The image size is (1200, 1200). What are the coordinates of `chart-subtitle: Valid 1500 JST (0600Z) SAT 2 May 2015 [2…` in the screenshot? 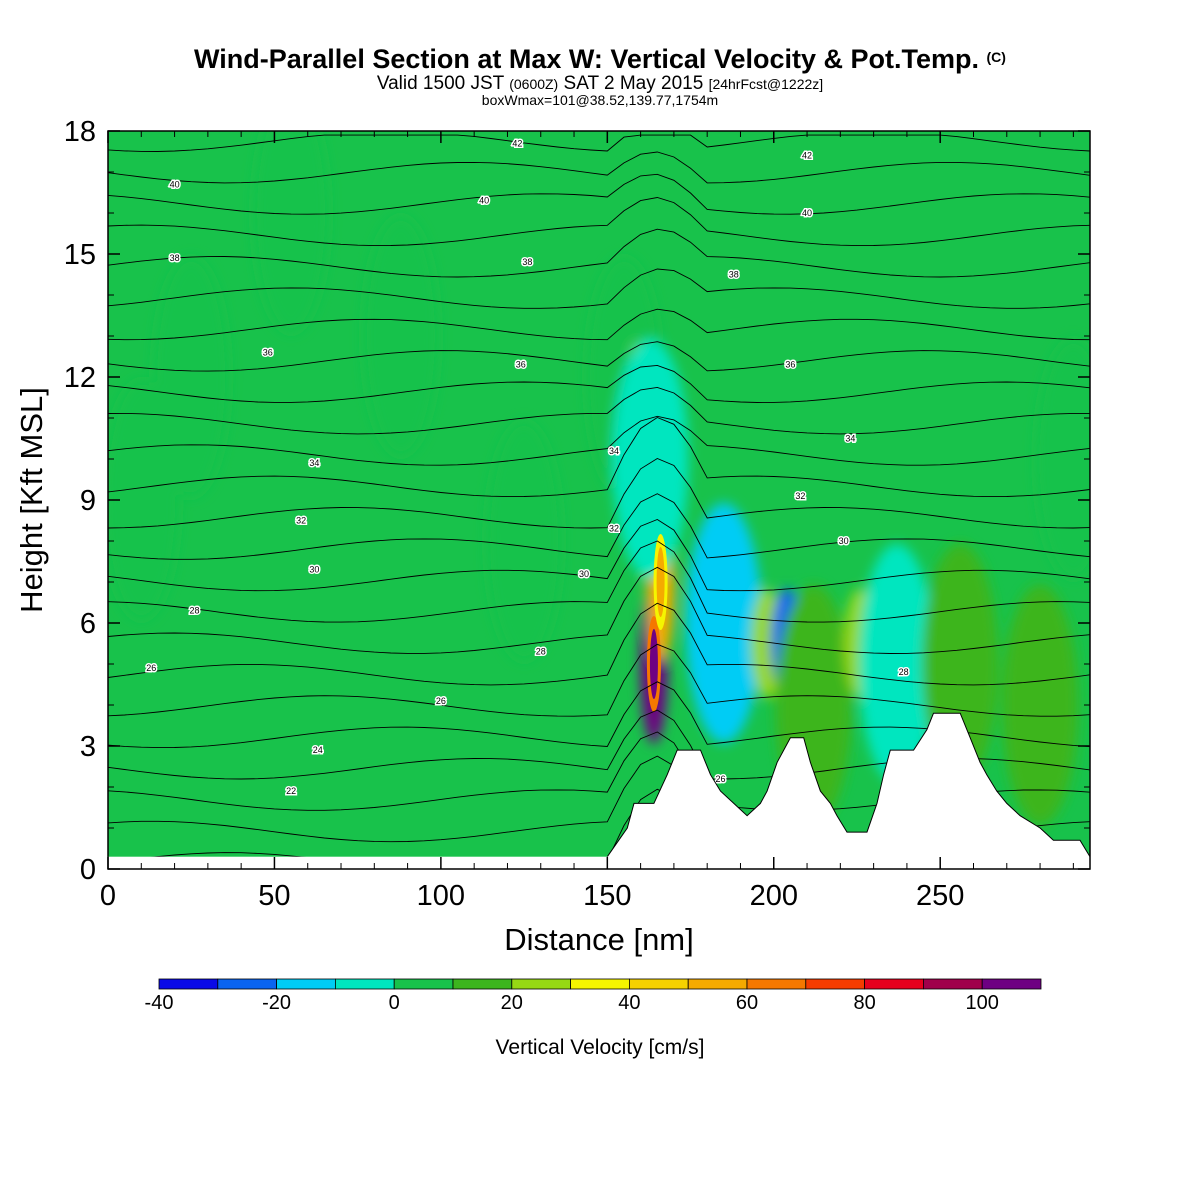 It's located at (600, 83).